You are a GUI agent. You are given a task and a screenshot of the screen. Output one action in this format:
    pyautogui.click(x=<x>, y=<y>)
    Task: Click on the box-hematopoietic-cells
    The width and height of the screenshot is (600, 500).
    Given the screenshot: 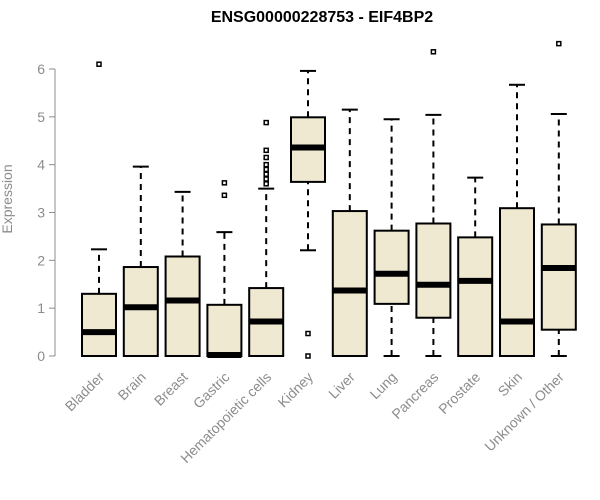 What is the action you would take?
    pyautogui.click(x=266, y=238)
    